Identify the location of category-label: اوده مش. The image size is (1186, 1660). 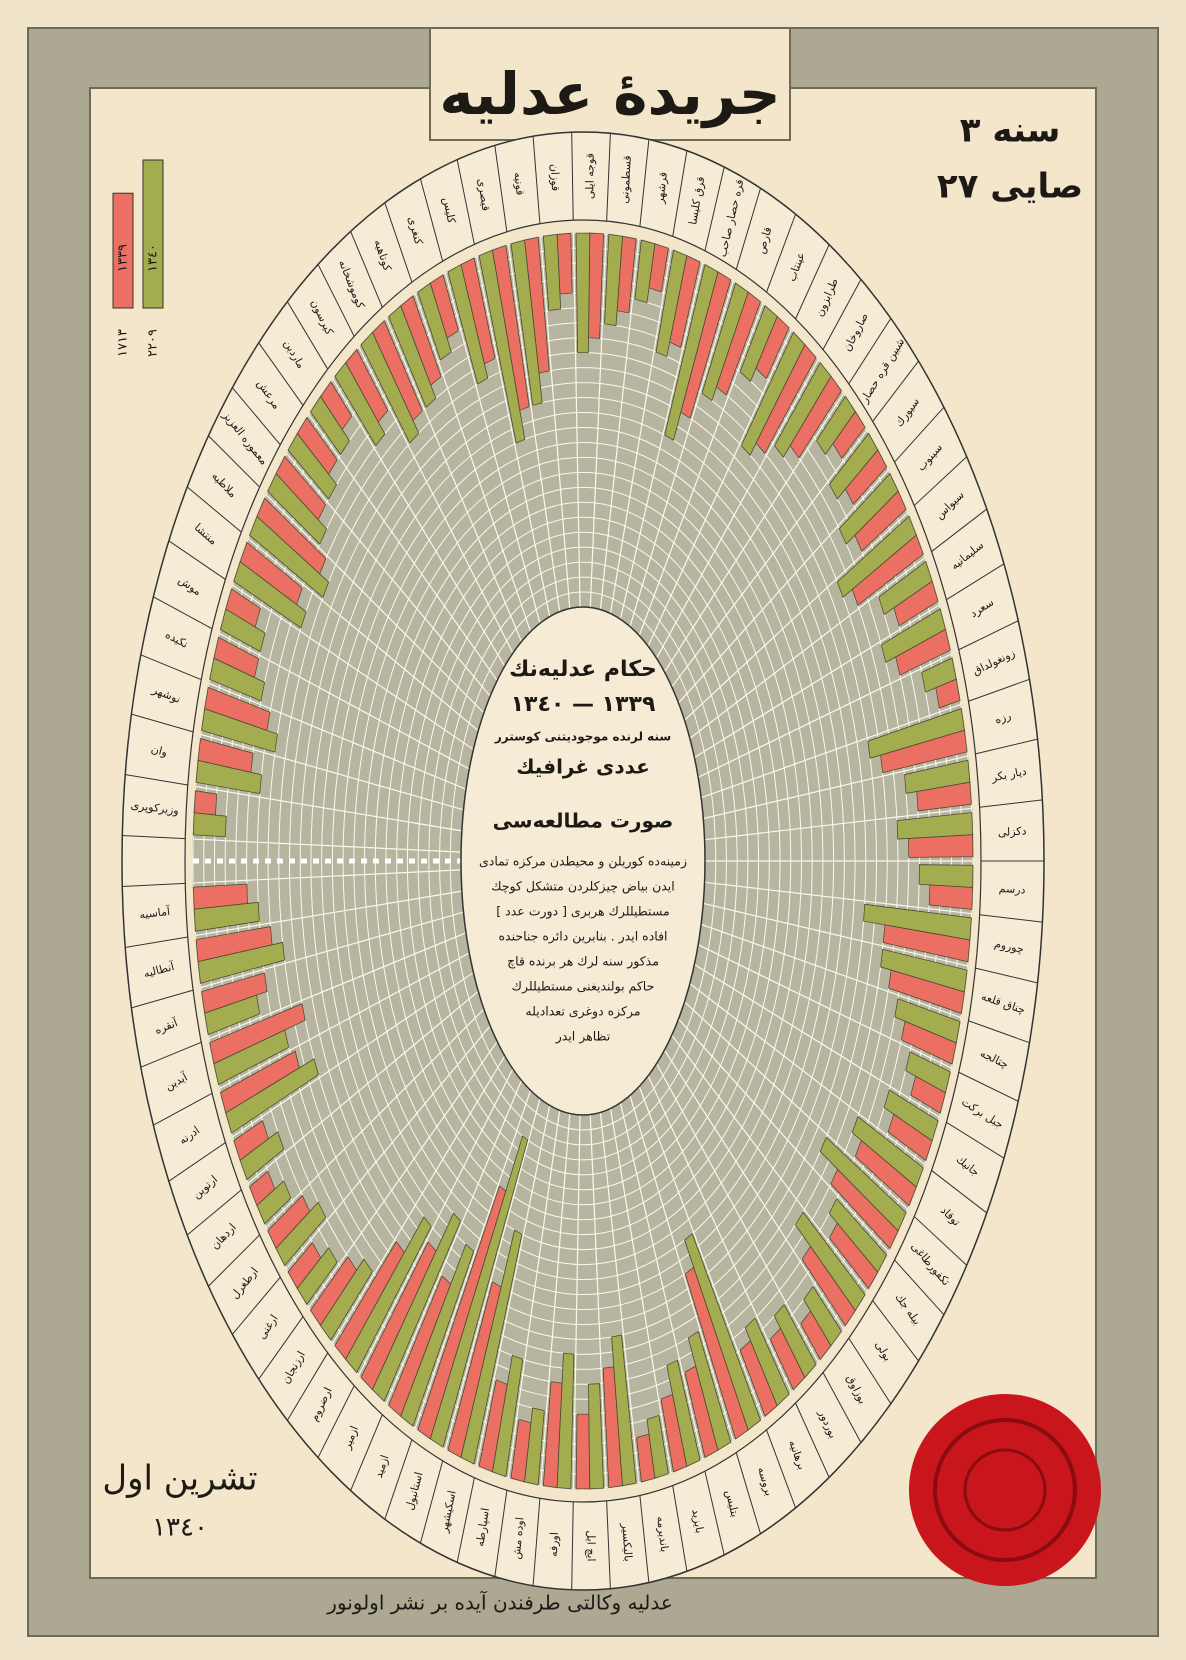
(518, 1537).